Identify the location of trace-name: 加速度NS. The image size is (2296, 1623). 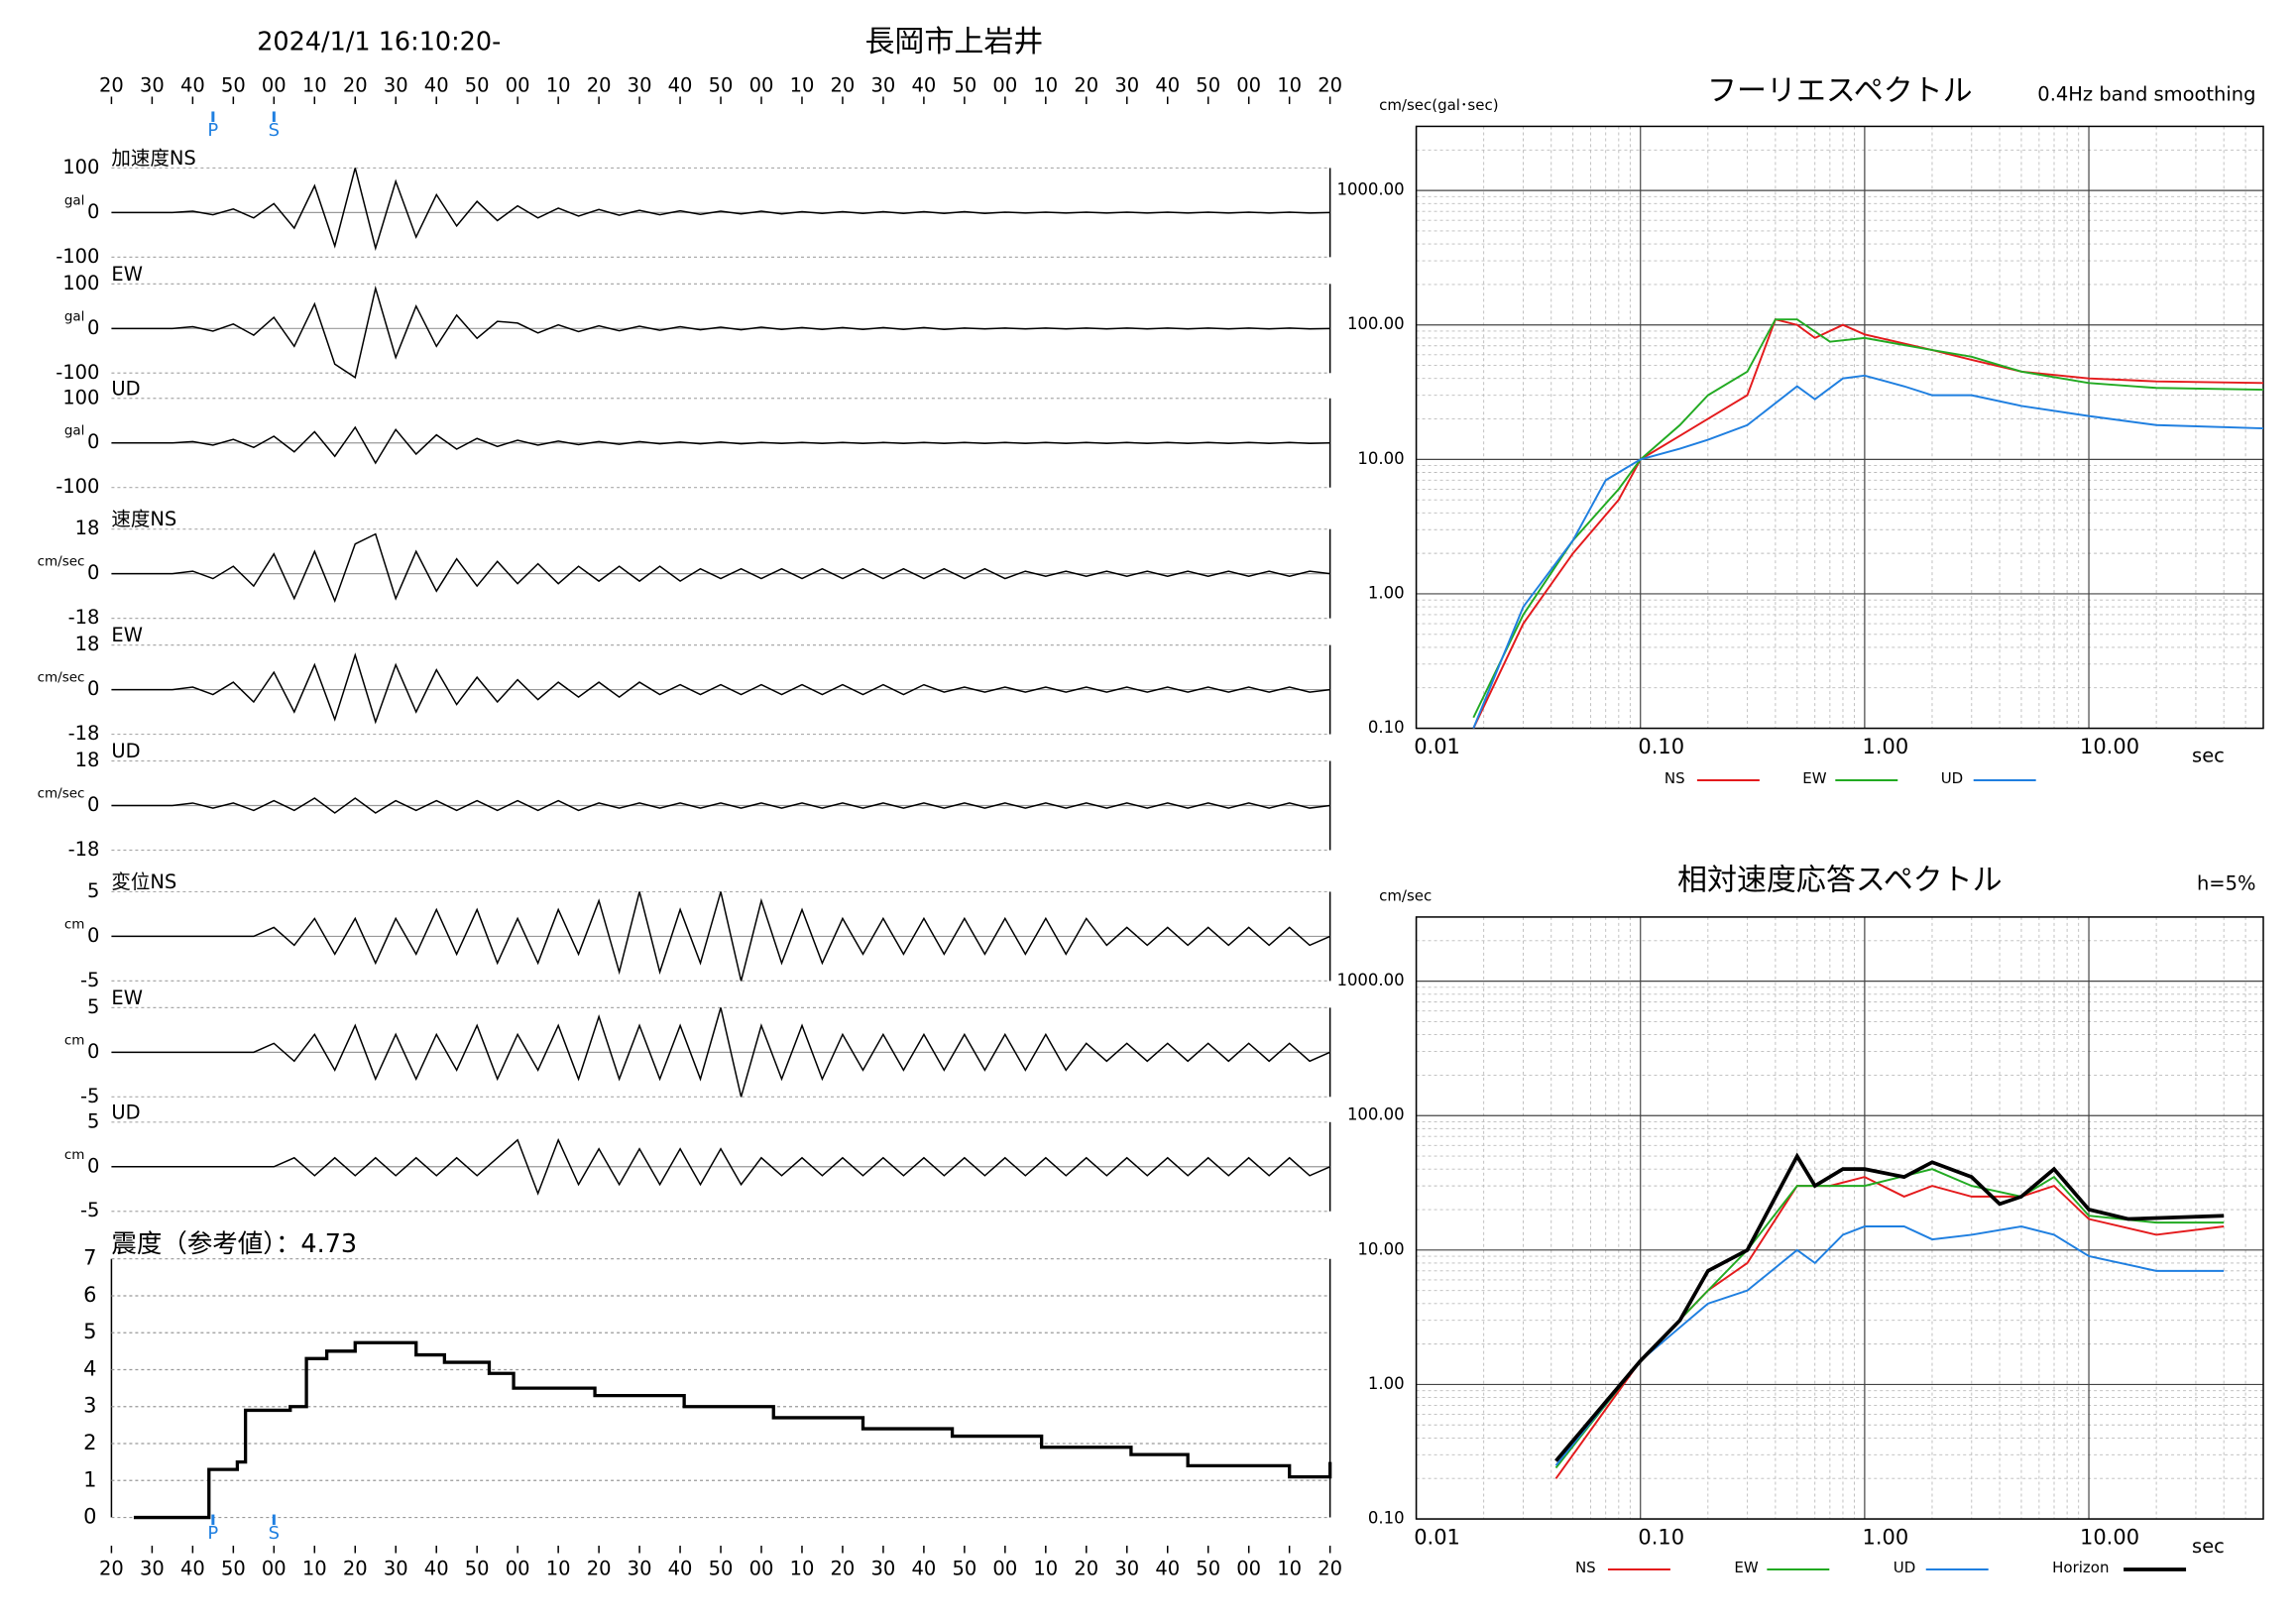
(153, 158).